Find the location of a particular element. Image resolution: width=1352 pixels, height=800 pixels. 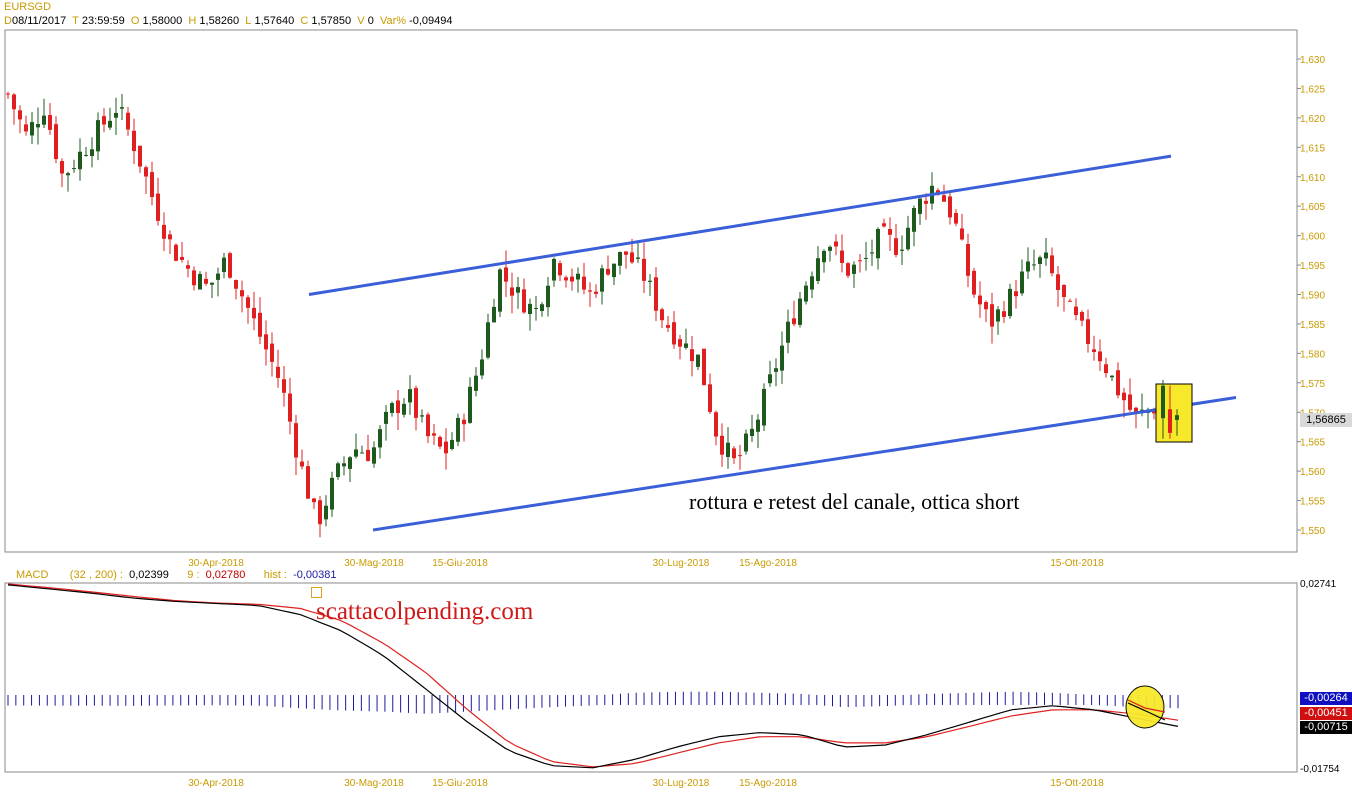

date-label-top: 15-Giu-2018 is located at coordinates (460, 563).